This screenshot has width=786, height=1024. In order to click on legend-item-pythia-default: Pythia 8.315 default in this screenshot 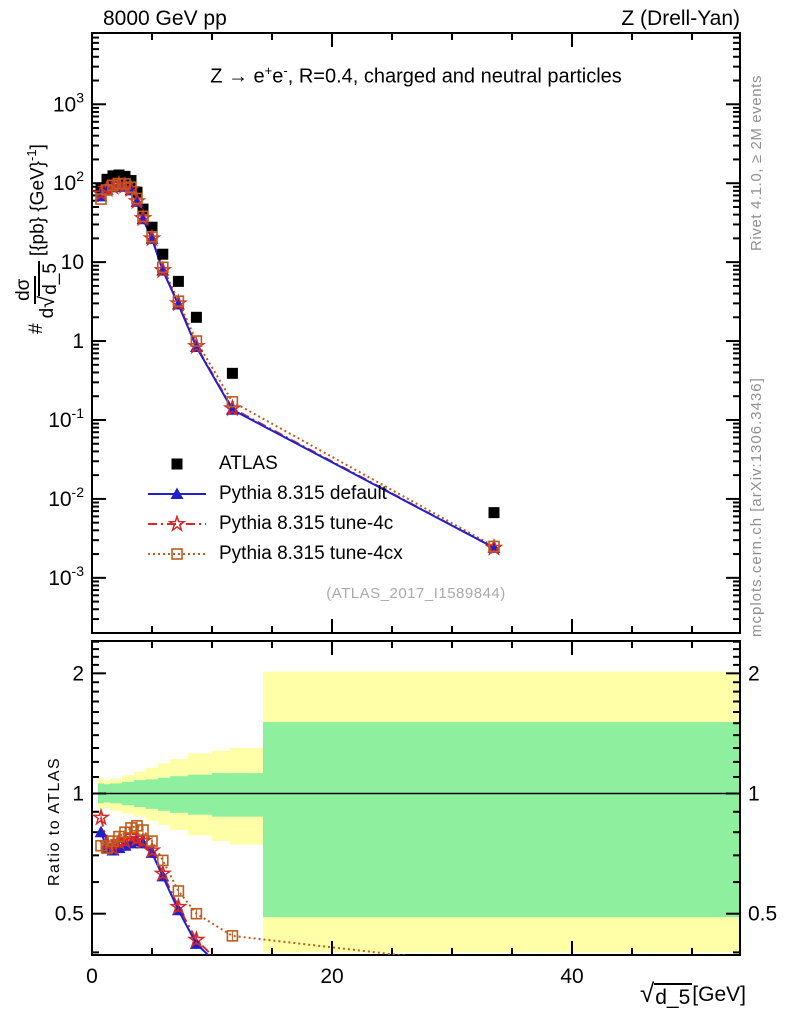, I will do `click(275, 494)`.